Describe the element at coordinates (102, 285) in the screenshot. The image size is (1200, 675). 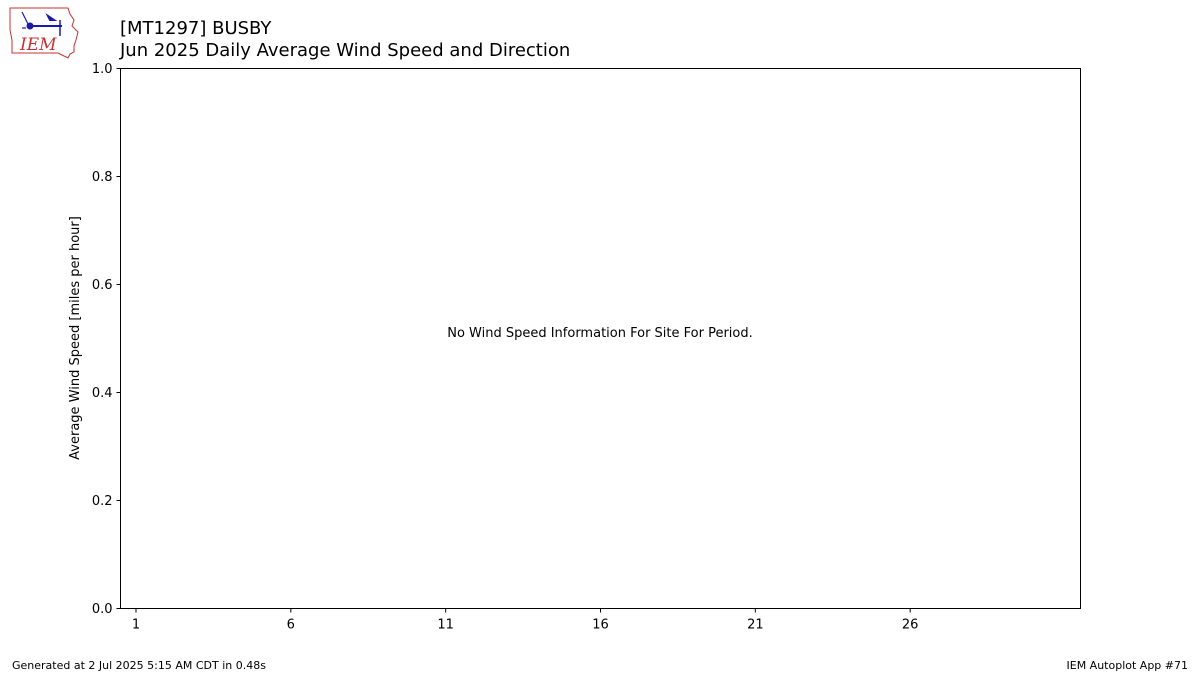
I see `y-tick-label: 0.6` at that location.